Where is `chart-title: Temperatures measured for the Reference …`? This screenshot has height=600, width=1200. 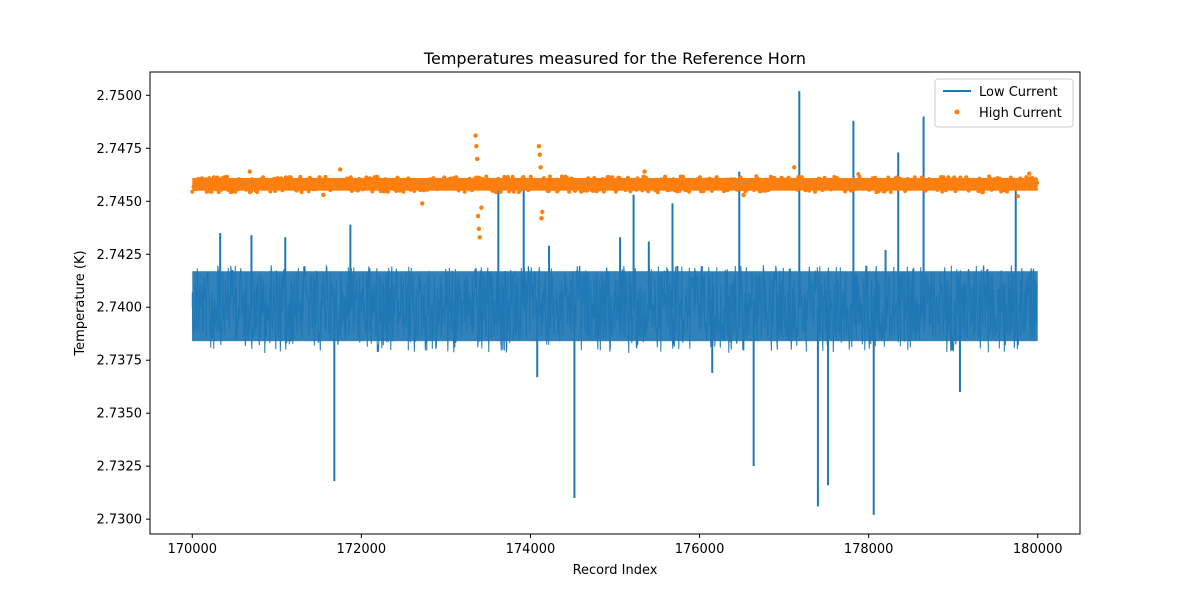 chart-title: Temperatures measured for the Reference … is located at coordinates (614, 58).